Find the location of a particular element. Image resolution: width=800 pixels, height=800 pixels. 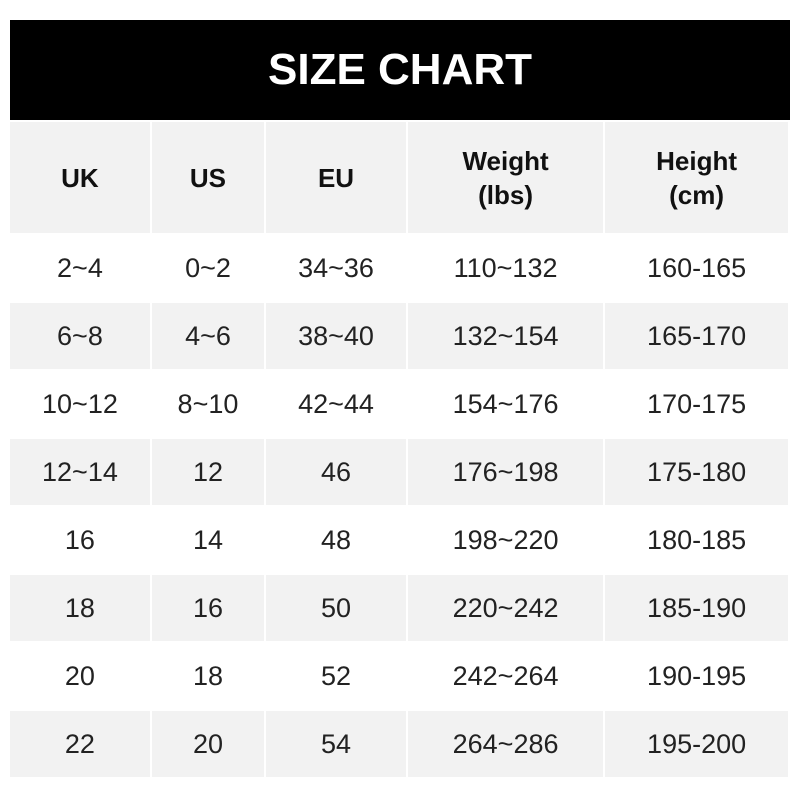

size-chart-title: SIZE CHART is located at coordinates (400, 70).